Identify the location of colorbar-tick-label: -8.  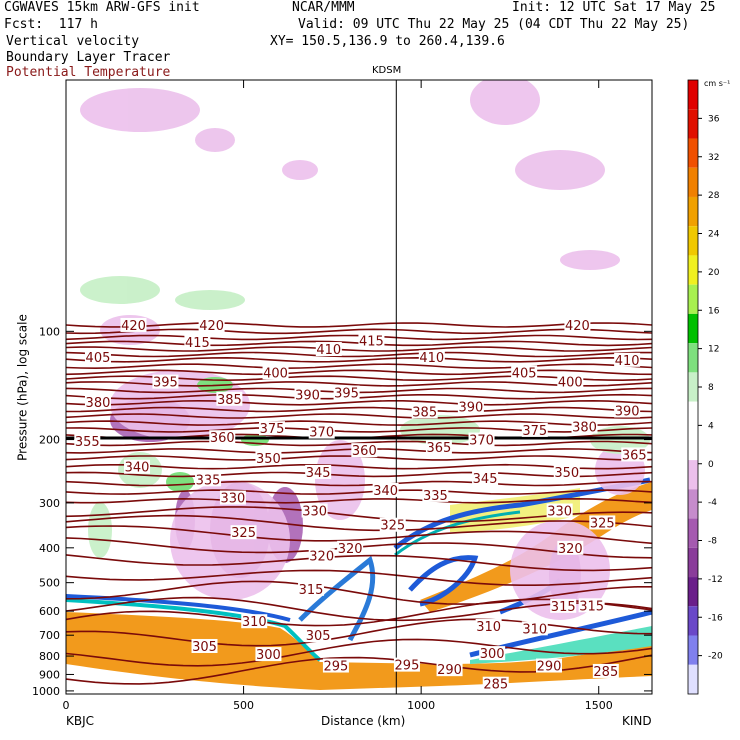
(712, 542).